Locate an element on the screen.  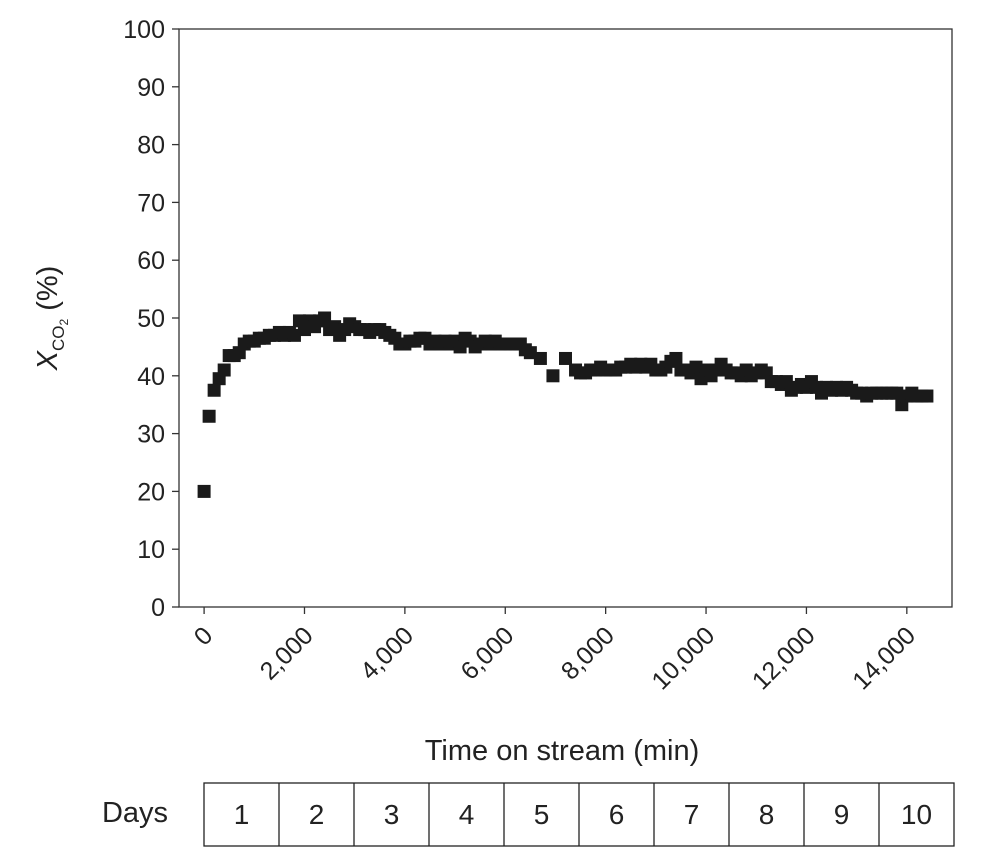
y-axis-ticks: 0 10 20 30 40 50 60 70 80 90 100 is located at coordinates (151, 319).